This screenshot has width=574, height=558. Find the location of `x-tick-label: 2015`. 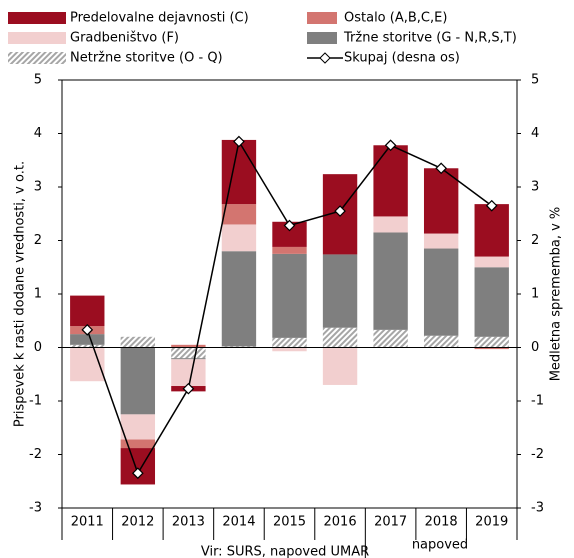

x-tick-label: 2015 is located at coordinates (289, 522).